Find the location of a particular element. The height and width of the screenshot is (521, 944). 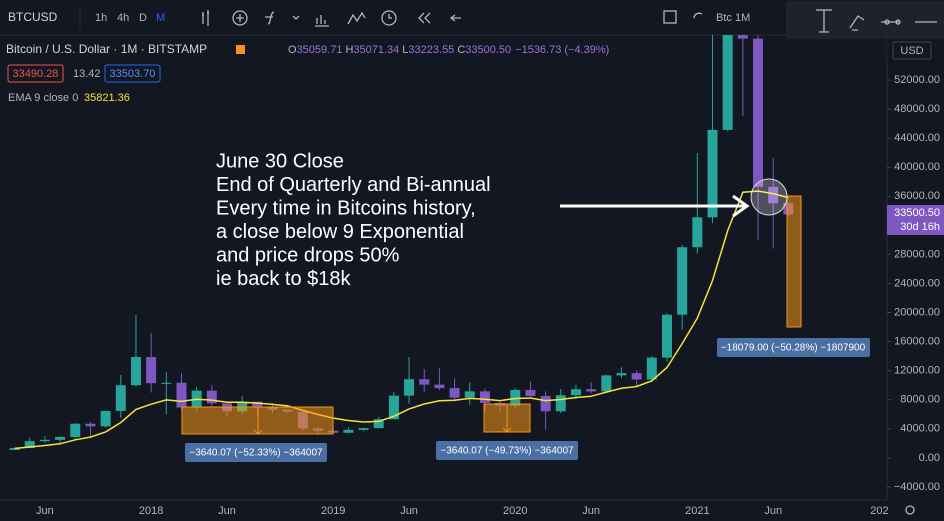

x-tick-label: 2021 is located at coordinates (697, 511).